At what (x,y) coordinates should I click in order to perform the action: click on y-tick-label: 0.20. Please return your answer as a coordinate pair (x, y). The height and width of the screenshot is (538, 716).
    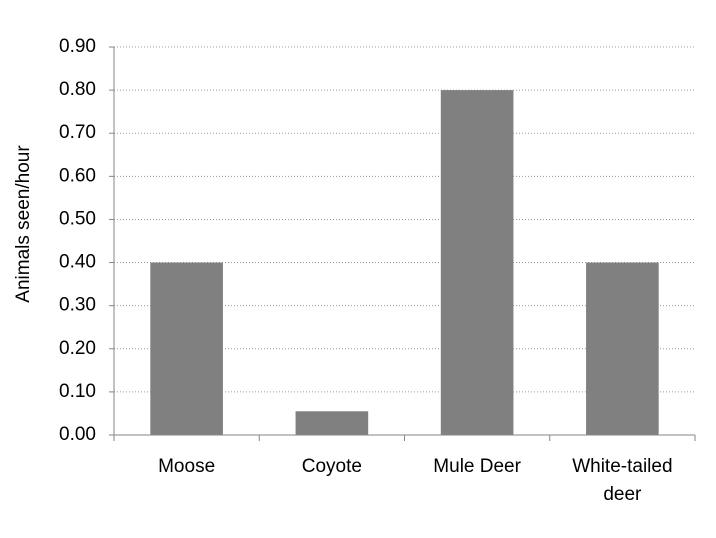
    Looking at the image, I should click on (77, 348).